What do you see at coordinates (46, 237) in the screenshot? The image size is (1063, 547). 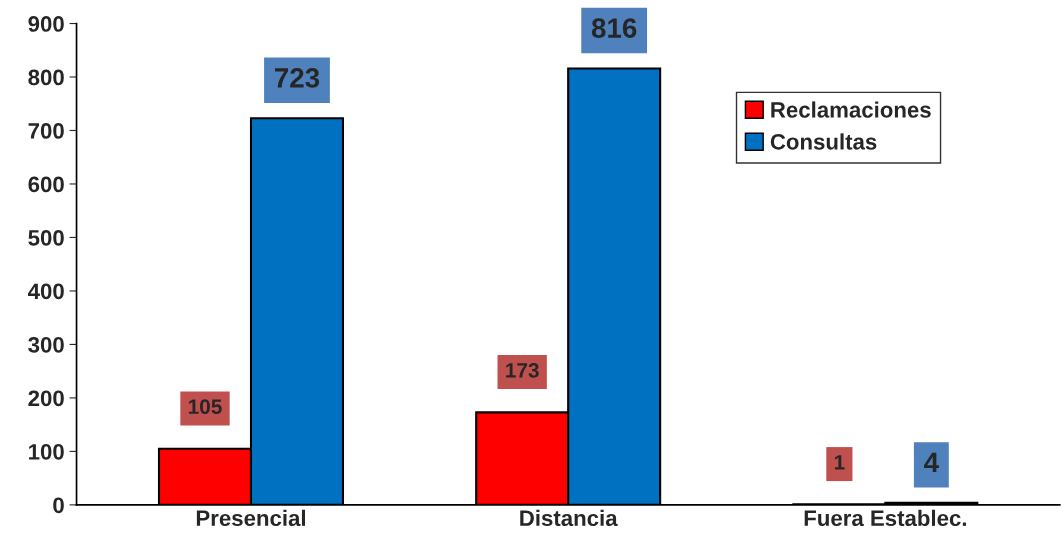 I see `y-tick-label: 500` at bounding box center [46, 237].